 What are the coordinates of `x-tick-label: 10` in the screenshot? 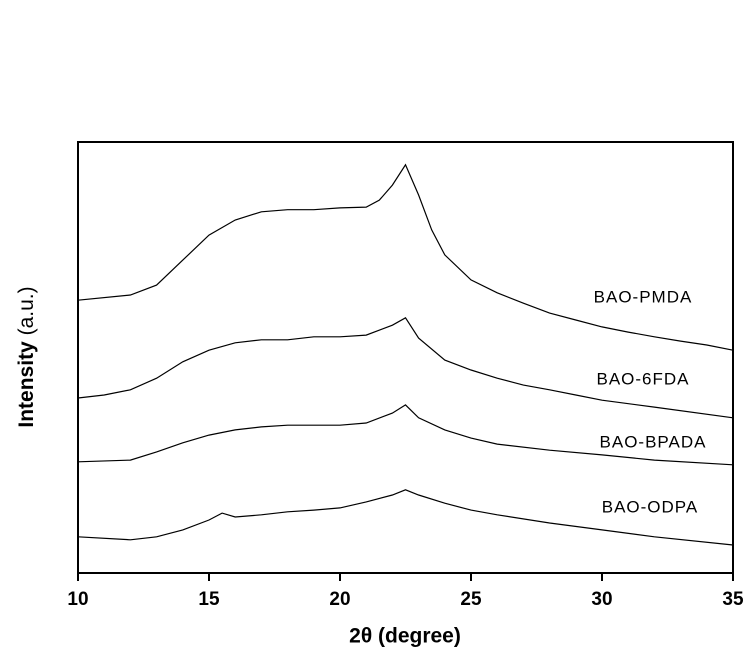 It's located at (77, 599).